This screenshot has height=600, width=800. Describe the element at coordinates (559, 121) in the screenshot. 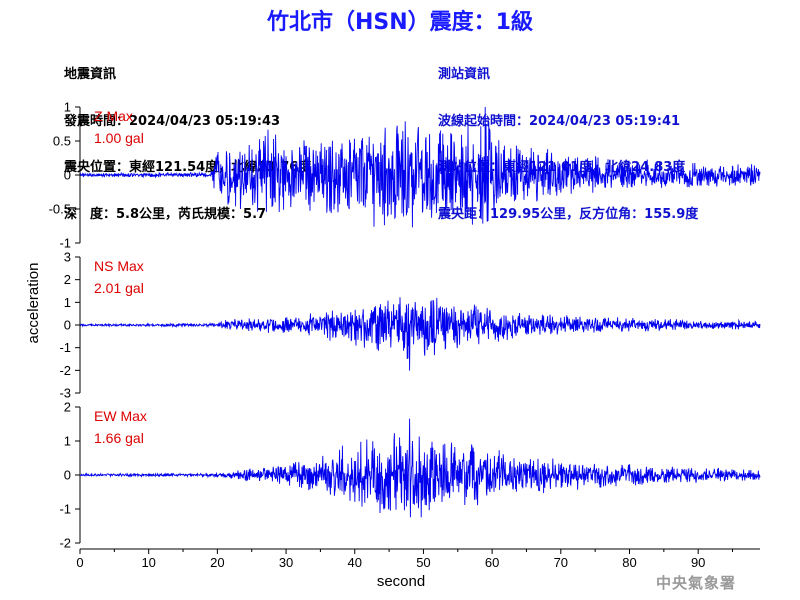

I see `wave-start-time: 波線起始時間：2024/04/23 05:19:41` at that location.